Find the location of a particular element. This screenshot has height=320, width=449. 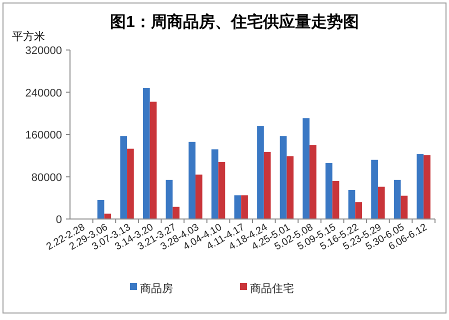

y-tick-label: 240000 is located at coordinates (43, 93).